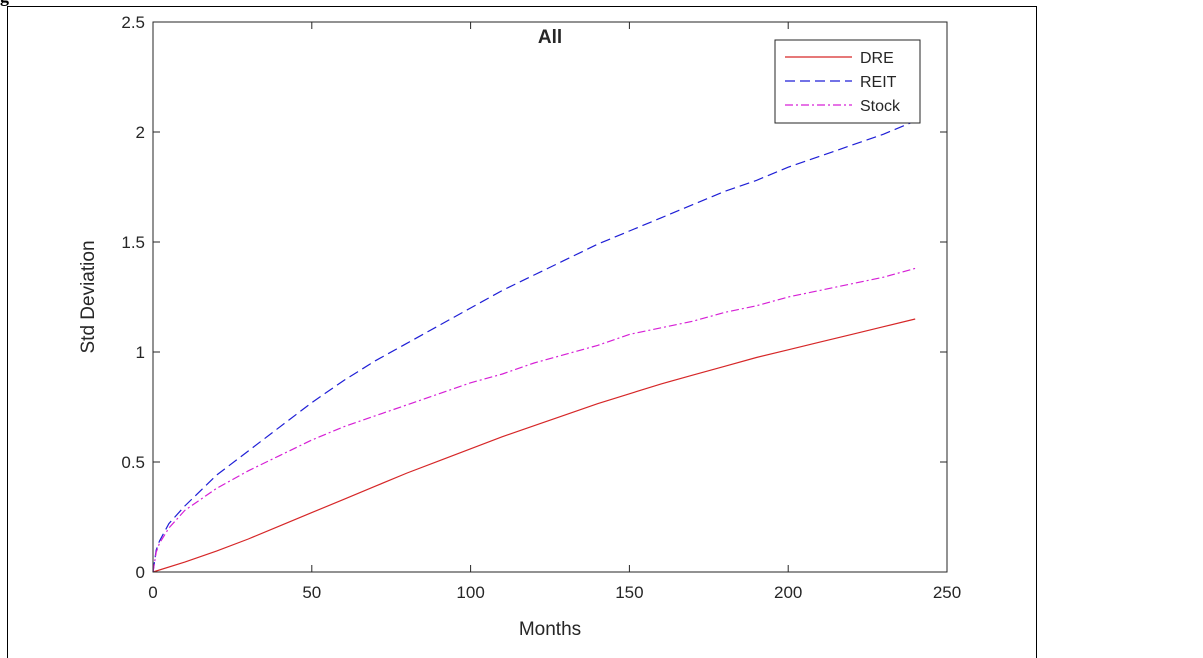 The width and height of the screenshot is (1203, 658). Describe the element at coordinates (788, 592) in the screenshot. I see `x-tick-label: 200` at that location.